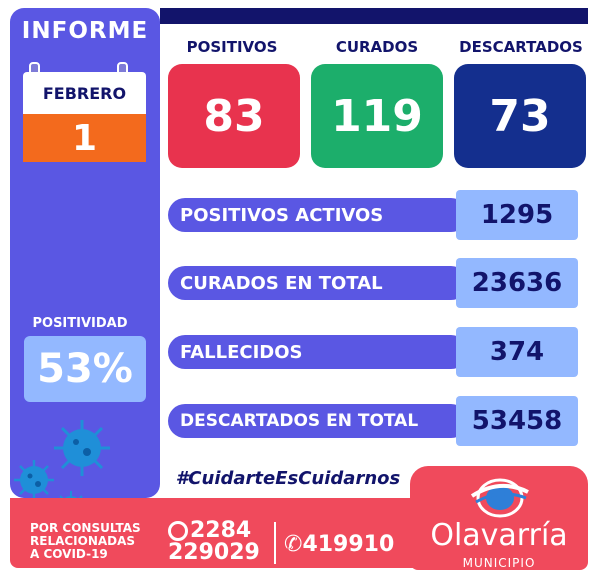  Describe the element at coordinates (348, 544) in the screenshot. I see `landline-number: 419910` at that location.